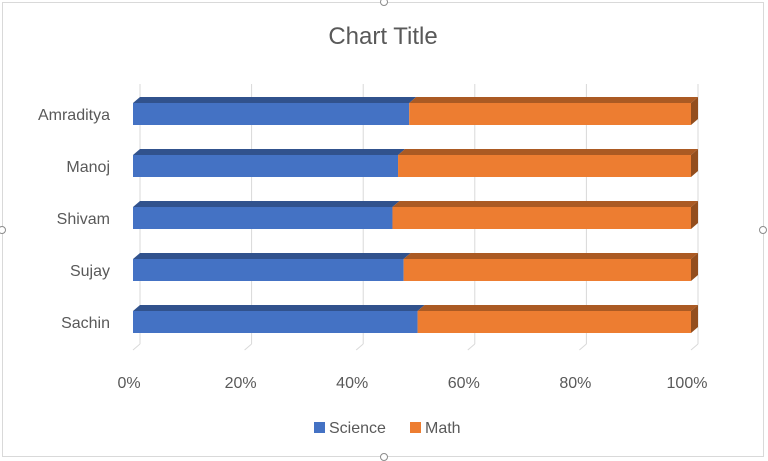 The width and height of the screenshot is (768, 461). I want to click on category-axis: Sachin Sujay Shivam Manoj Amraditya, so click(74, 219).